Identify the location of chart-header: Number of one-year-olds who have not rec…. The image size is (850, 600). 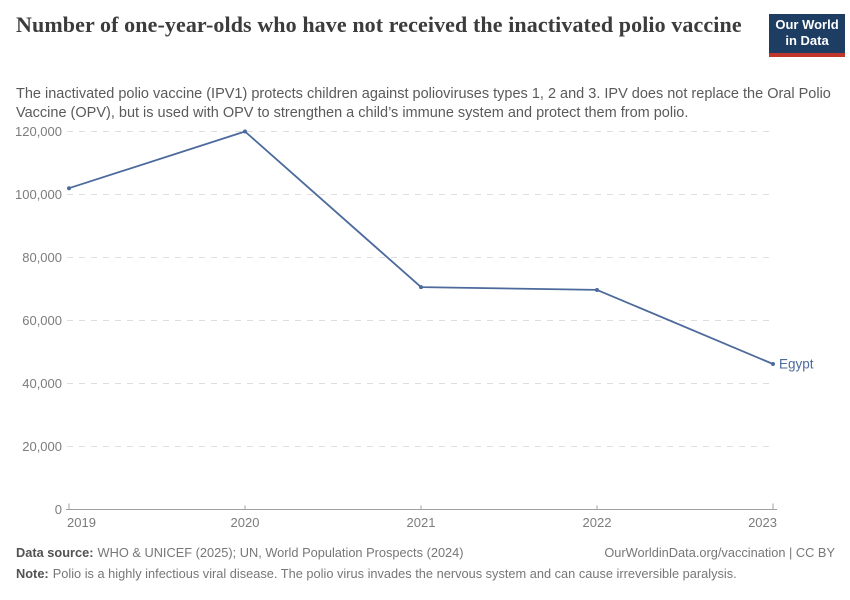
(388, 24).